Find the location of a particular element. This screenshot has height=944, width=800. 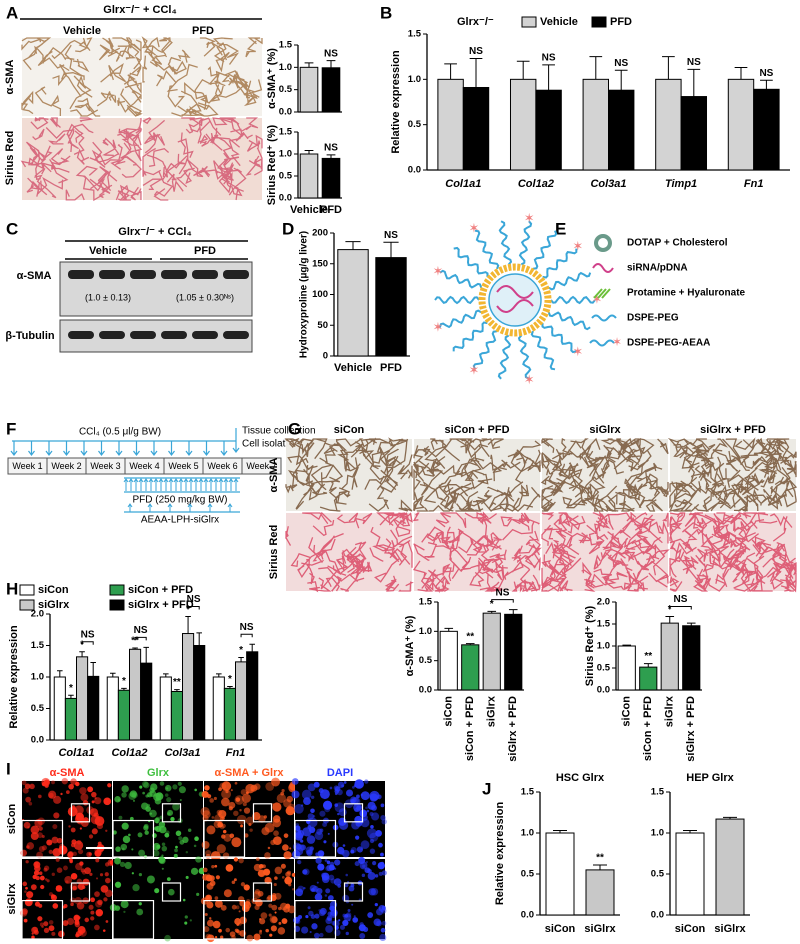

aeaa-ligand: ✶ is located at coordinates (474, 227).